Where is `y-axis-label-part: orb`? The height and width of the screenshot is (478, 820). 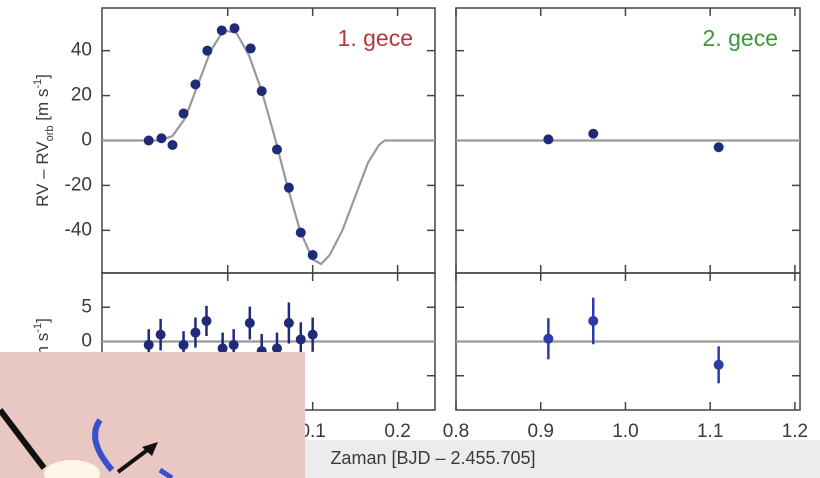
y-axis-label-part: orb is located at coordinates (50, 133).